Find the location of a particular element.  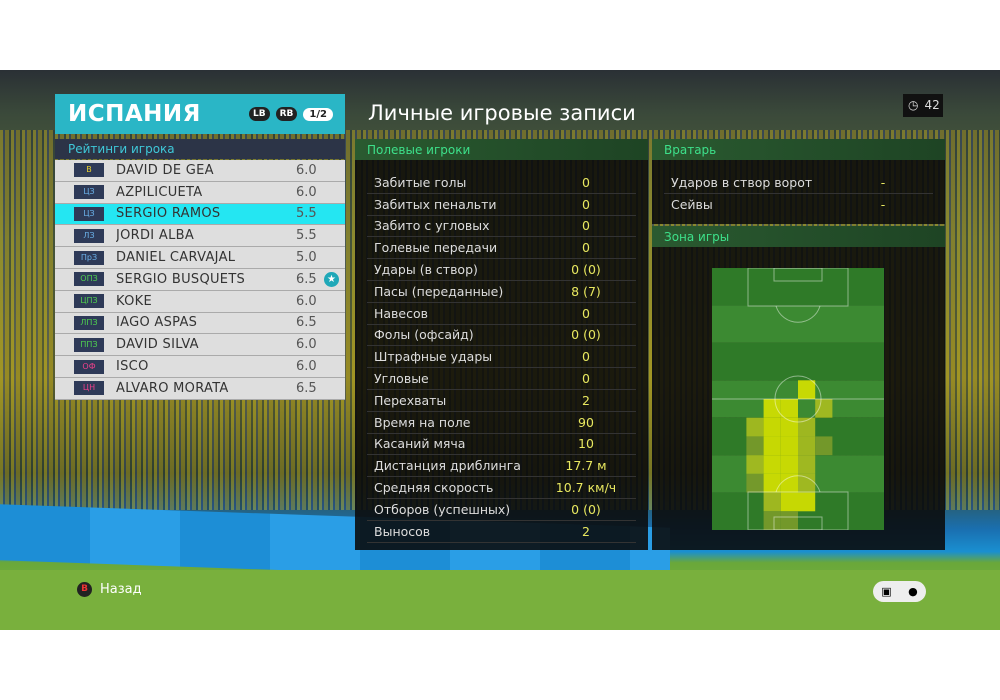

goalkeeper-stats-panel: Ударов в створ ворот - Сейвы - is located at coordinates (798, 192).